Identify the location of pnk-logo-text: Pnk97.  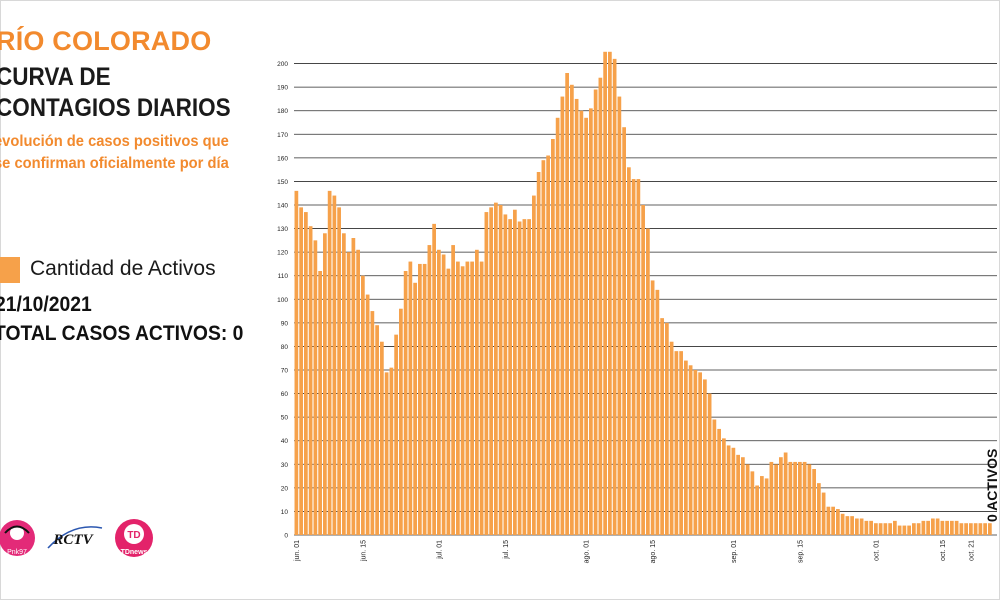
(17, 552).